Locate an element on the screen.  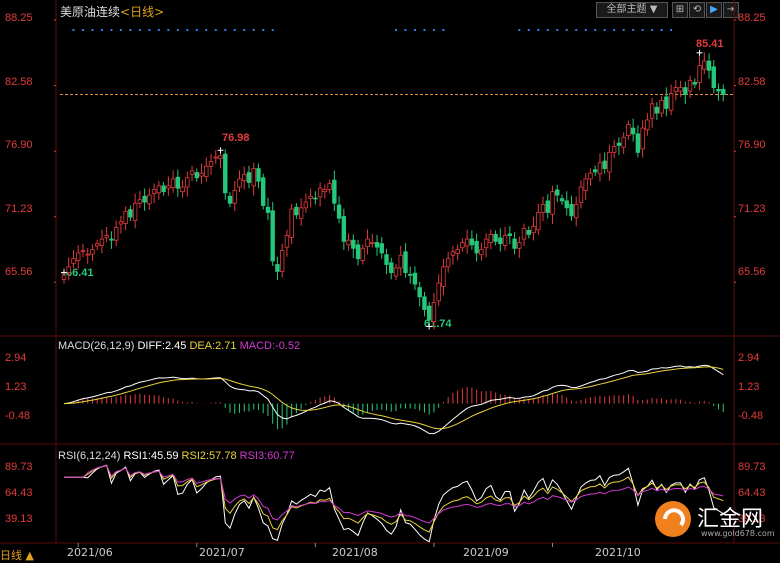
x-tick-label: 2021/09 is located at coordinates (486, 552).